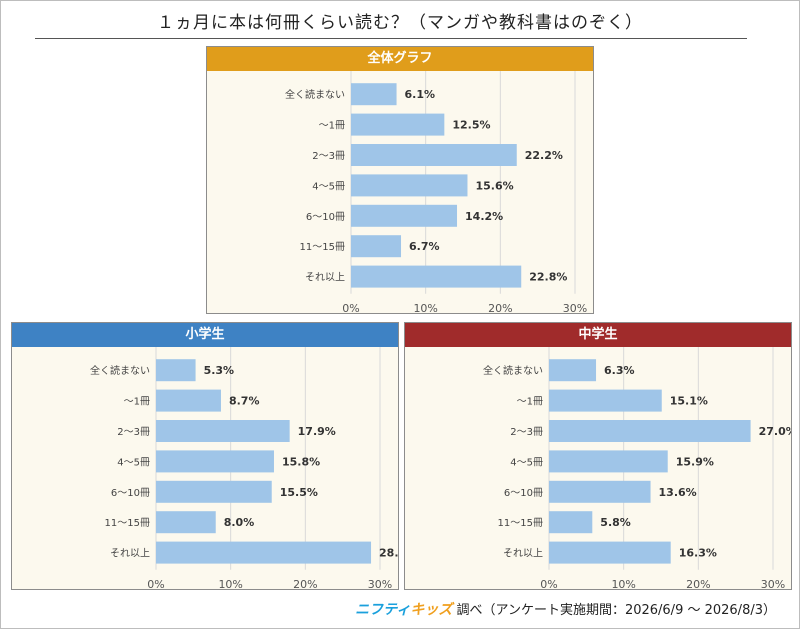 The width and height of the screenshot is (800, 629). What do you see at coordinates (494, 185) in the screenshot?
I see `data-label: 15.6%` at bounding box center [494, 185].